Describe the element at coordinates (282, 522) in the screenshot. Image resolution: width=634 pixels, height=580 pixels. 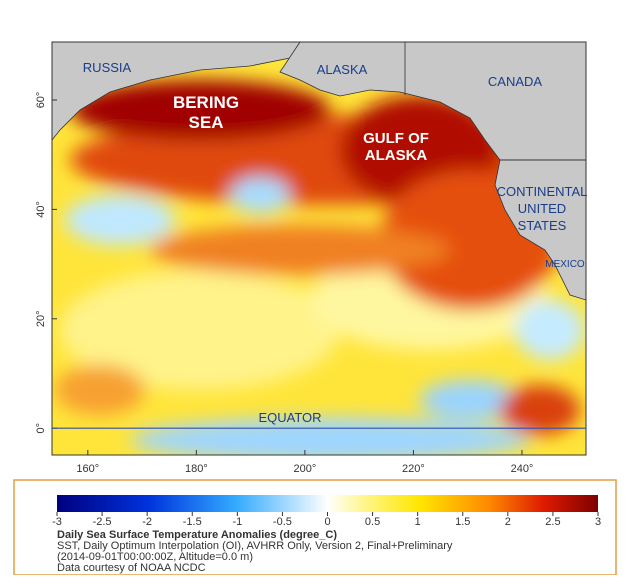
I see `colorbar-tick-label: -0.5` at that location.